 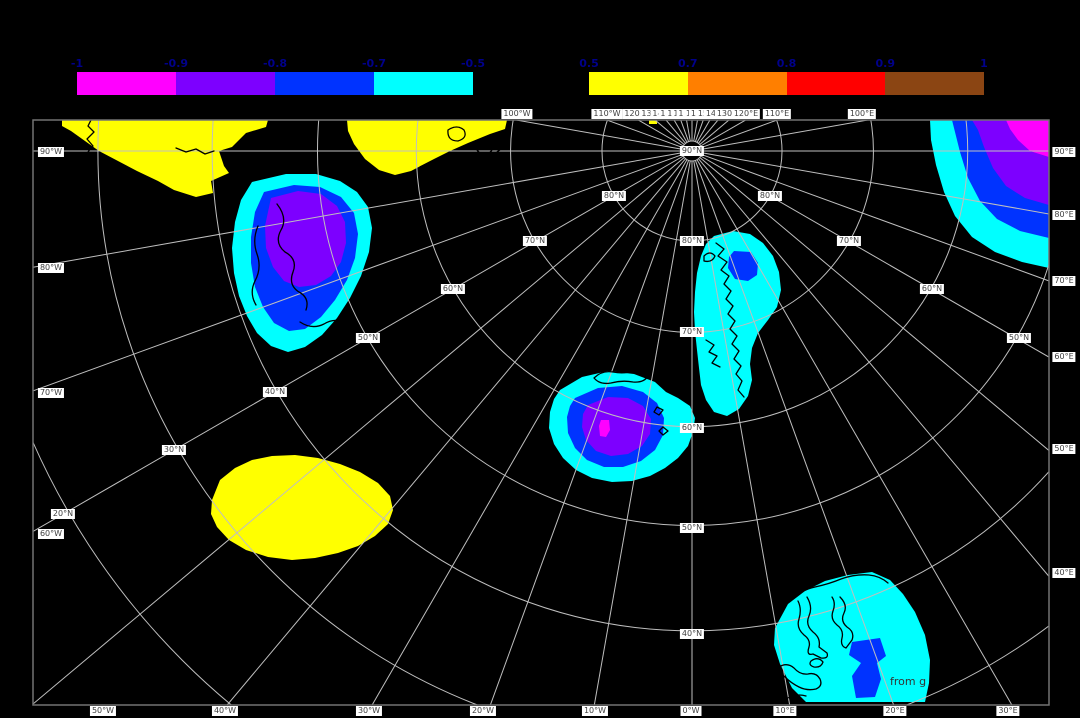 I want to click on edge-label-right-50°E: 50°E, so click(x=1064, y=449).